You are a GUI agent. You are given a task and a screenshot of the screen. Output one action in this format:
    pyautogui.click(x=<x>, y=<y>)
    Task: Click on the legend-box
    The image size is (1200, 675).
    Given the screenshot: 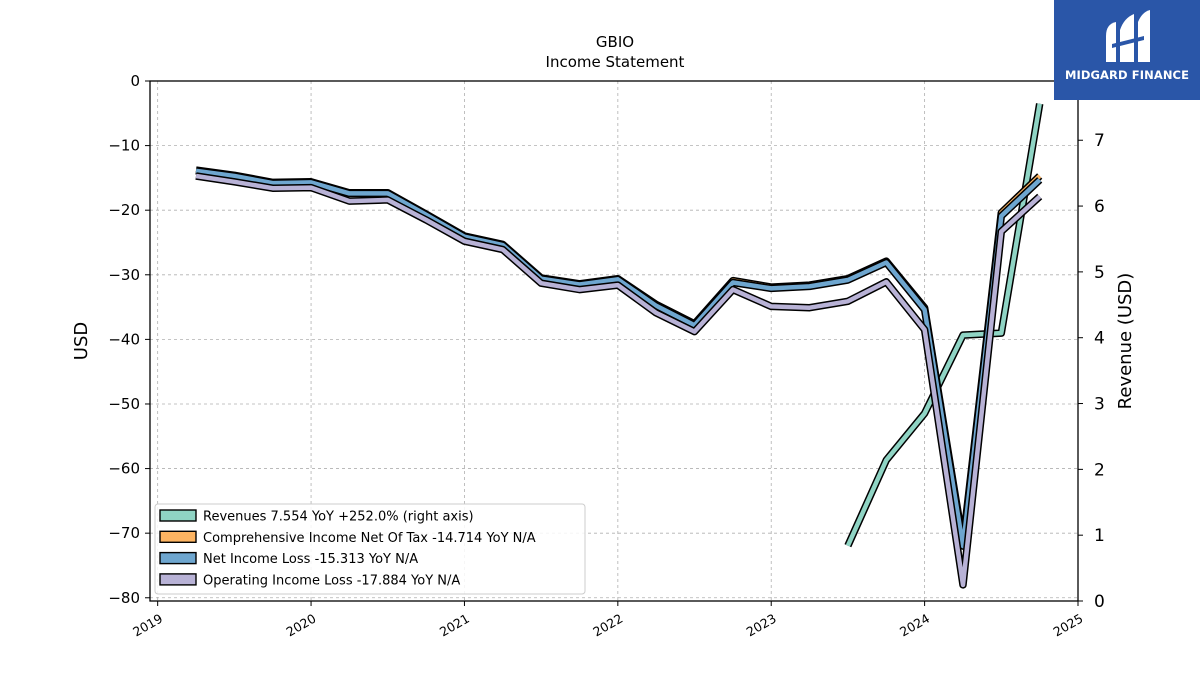 What is the action you would take?
    pyautogui.click(x=370, y=549)
    